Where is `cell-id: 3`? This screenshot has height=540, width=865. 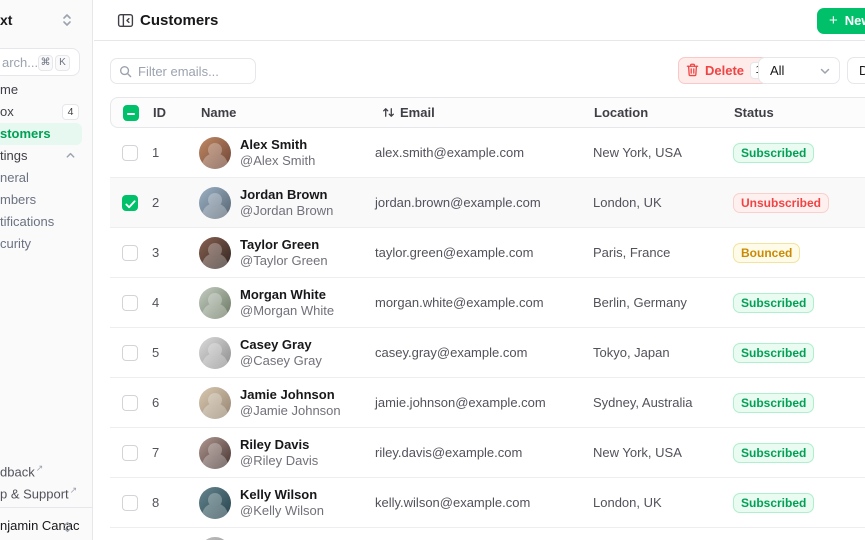
cell-id: 3 is located at coordinates (156, 252).